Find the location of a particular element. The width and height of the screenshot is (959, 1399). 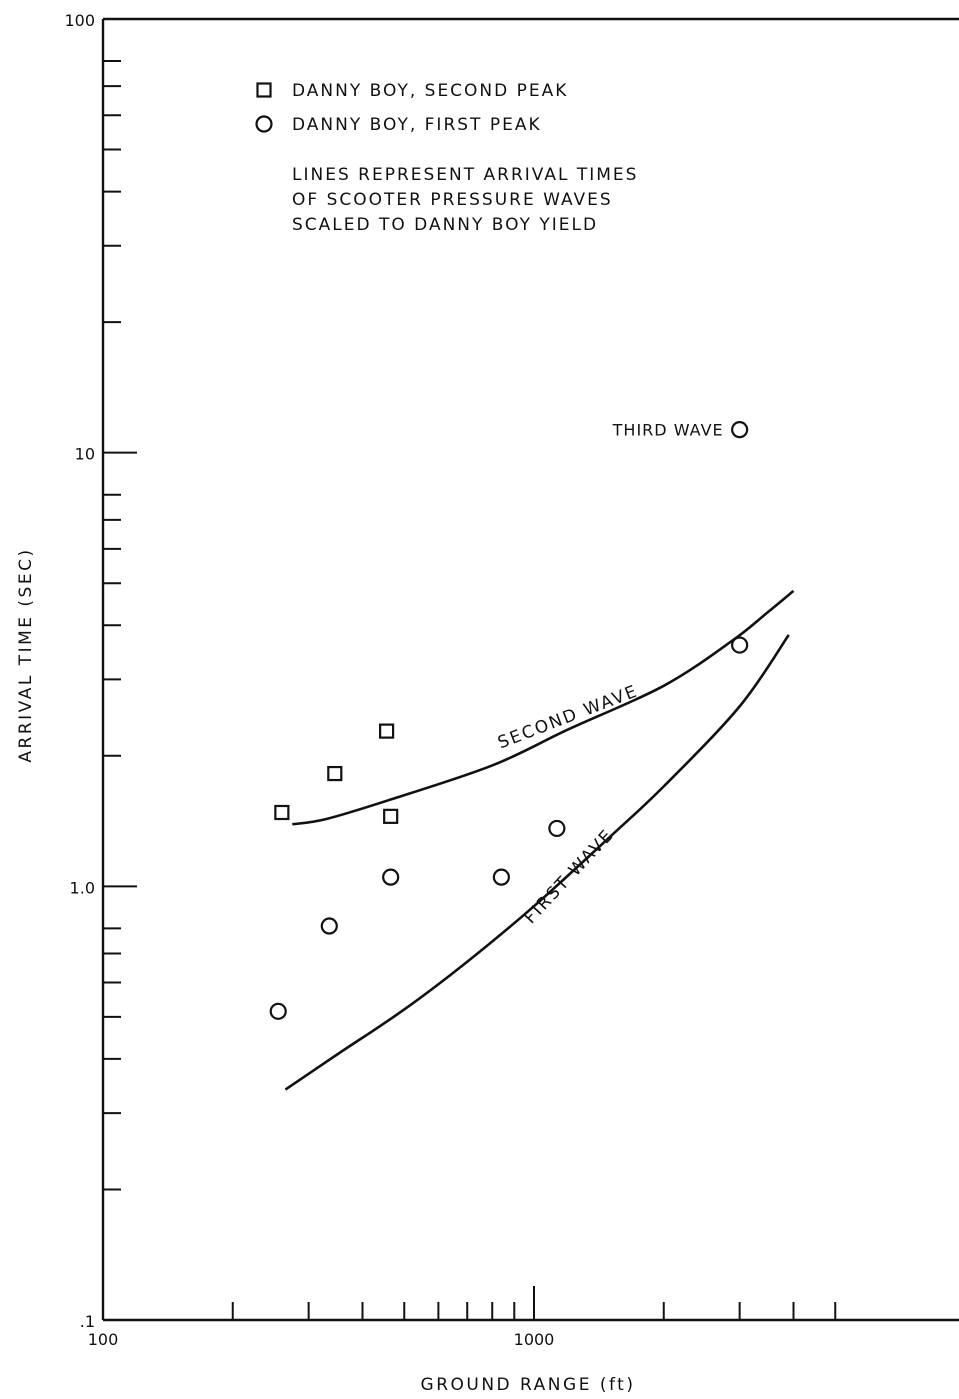

y-tick-label: 1.0 is located at coordinates (82, 887).